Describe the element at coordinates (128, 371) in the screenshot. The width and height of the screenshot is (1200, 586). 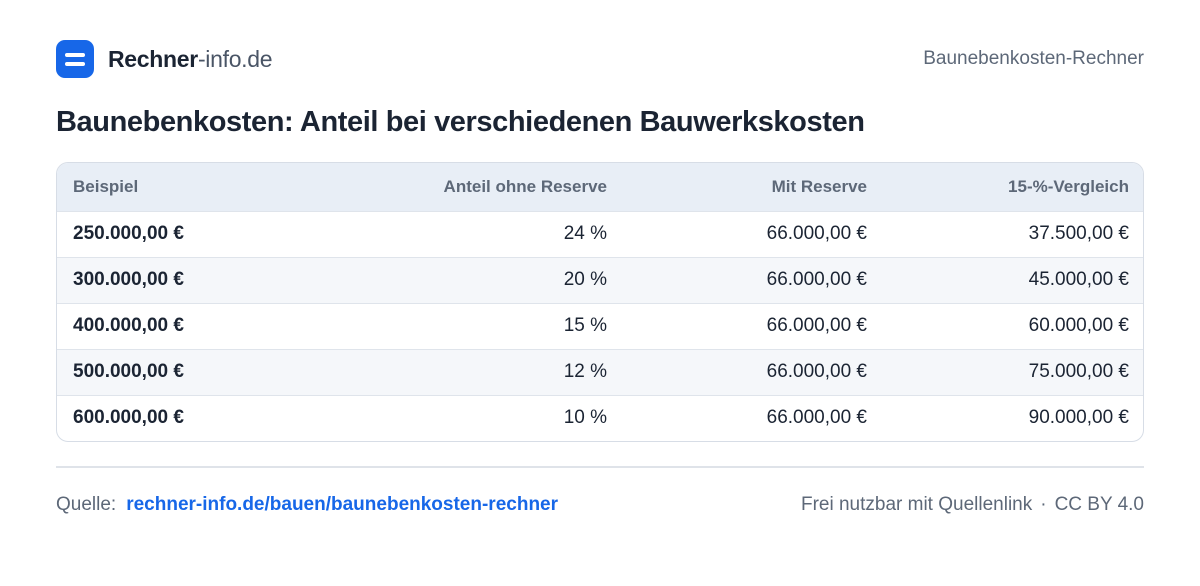
I see `cell-beispiel: 500.000,00 €` at that location.